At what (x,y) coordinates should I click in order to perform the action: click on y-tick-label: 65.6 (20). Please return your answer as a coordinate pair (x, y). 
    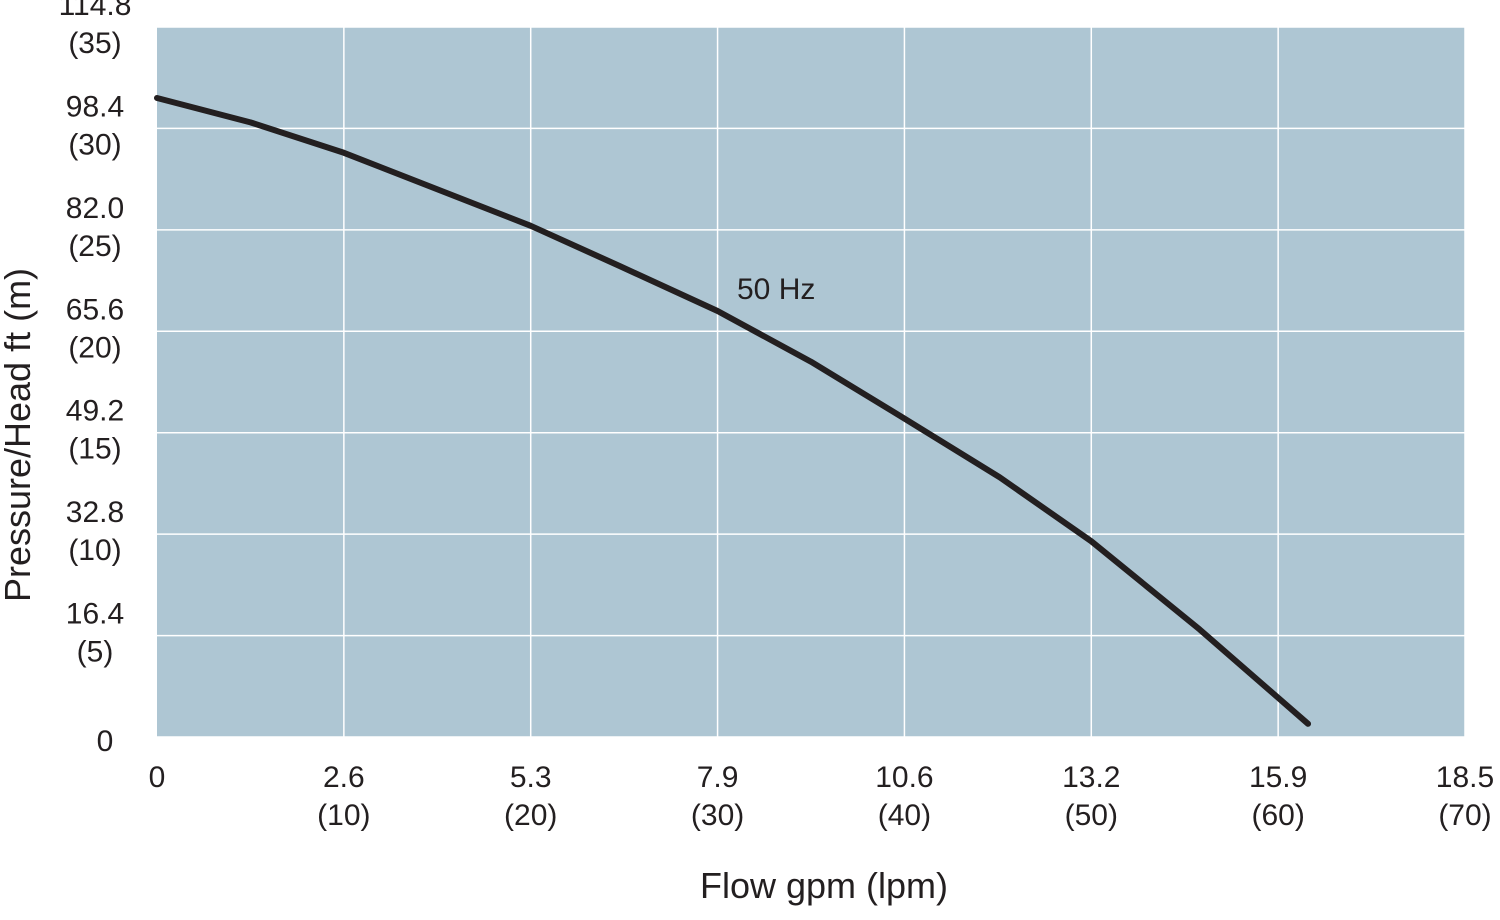
    Looking at the image, I should click on (95, 328).